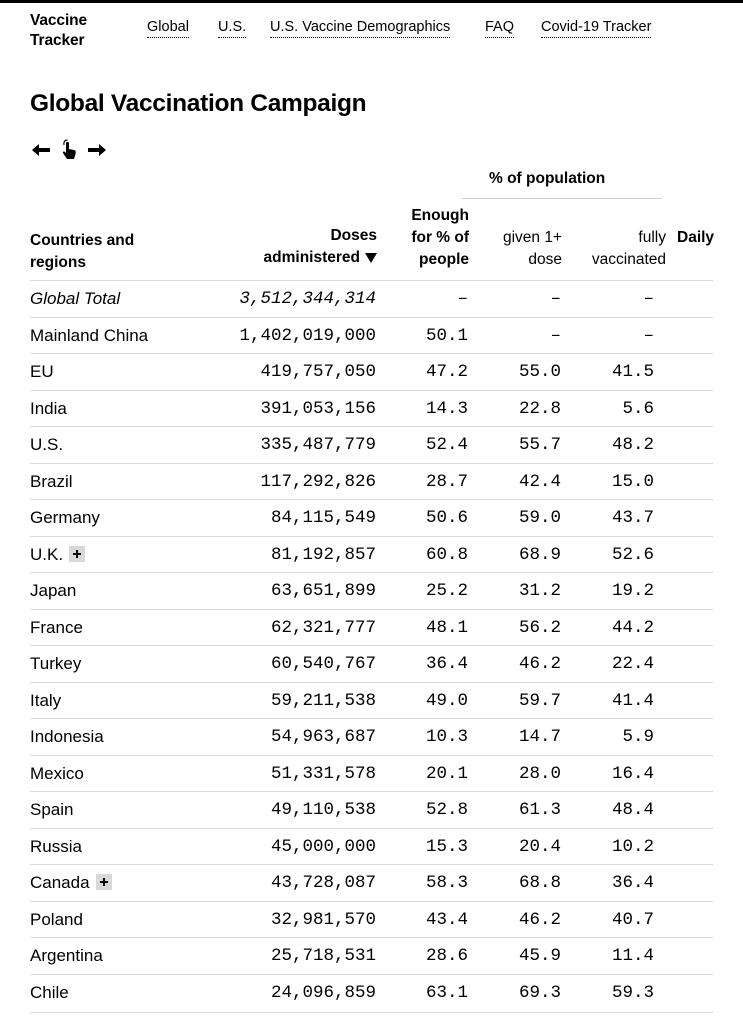  I want to click on given-dose-cell-text: 22.8, so click(539, 408).